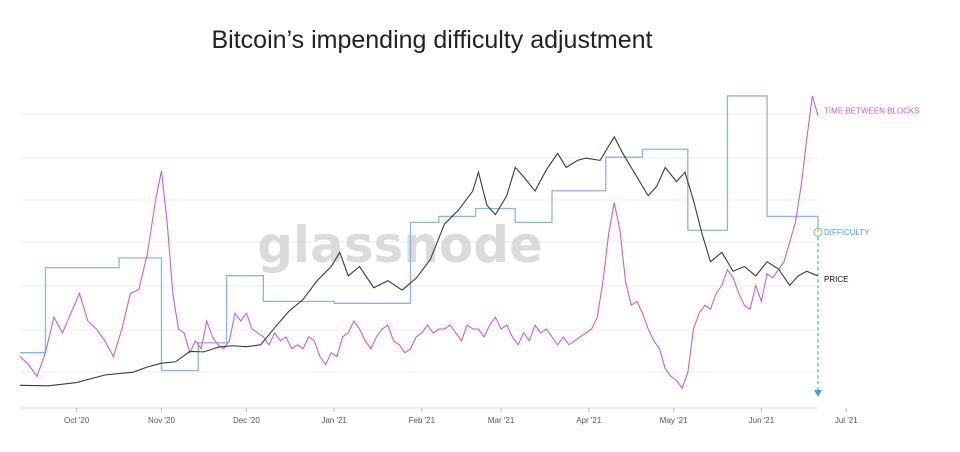 This screenshot has height=452, width=960. I want to click on difficulty-current-marker, so click(818, 232).